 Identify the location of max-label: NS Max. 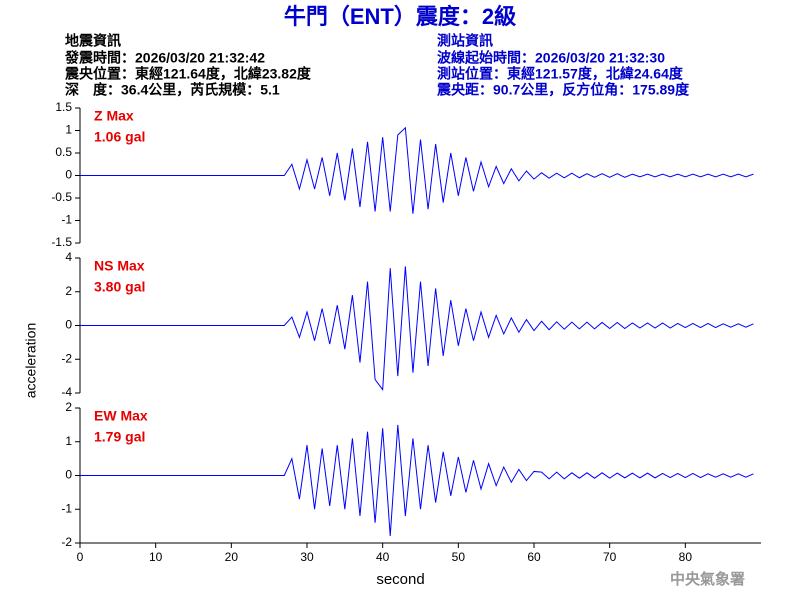
(119, 266).